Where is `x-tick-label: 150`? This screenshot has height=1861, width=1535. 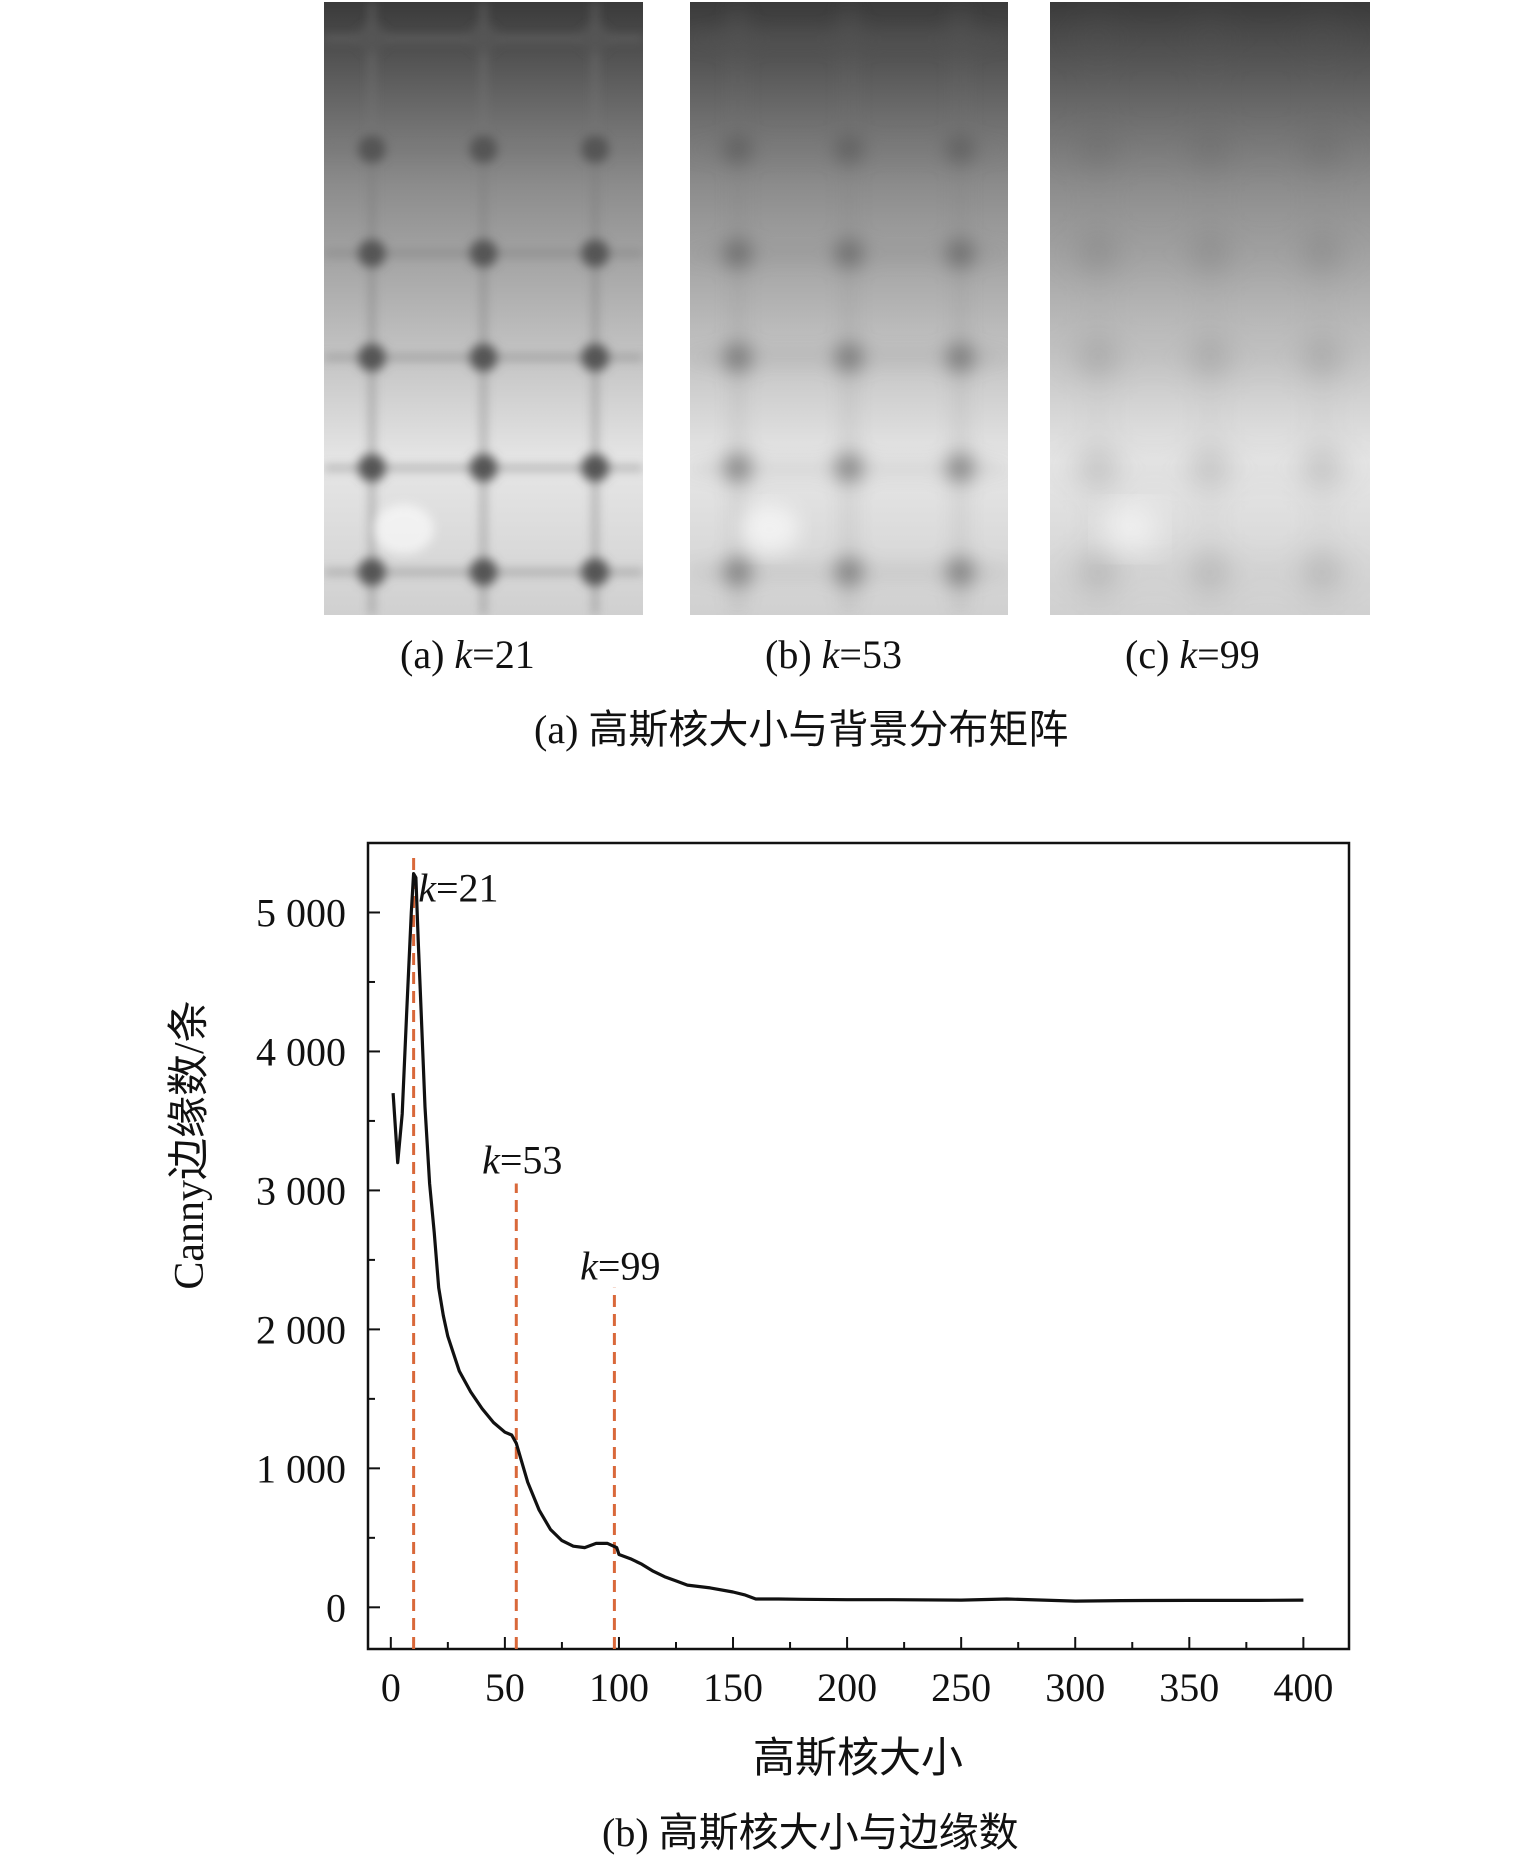 x-tick-label: 150 is located at coordinates (733, 1687).